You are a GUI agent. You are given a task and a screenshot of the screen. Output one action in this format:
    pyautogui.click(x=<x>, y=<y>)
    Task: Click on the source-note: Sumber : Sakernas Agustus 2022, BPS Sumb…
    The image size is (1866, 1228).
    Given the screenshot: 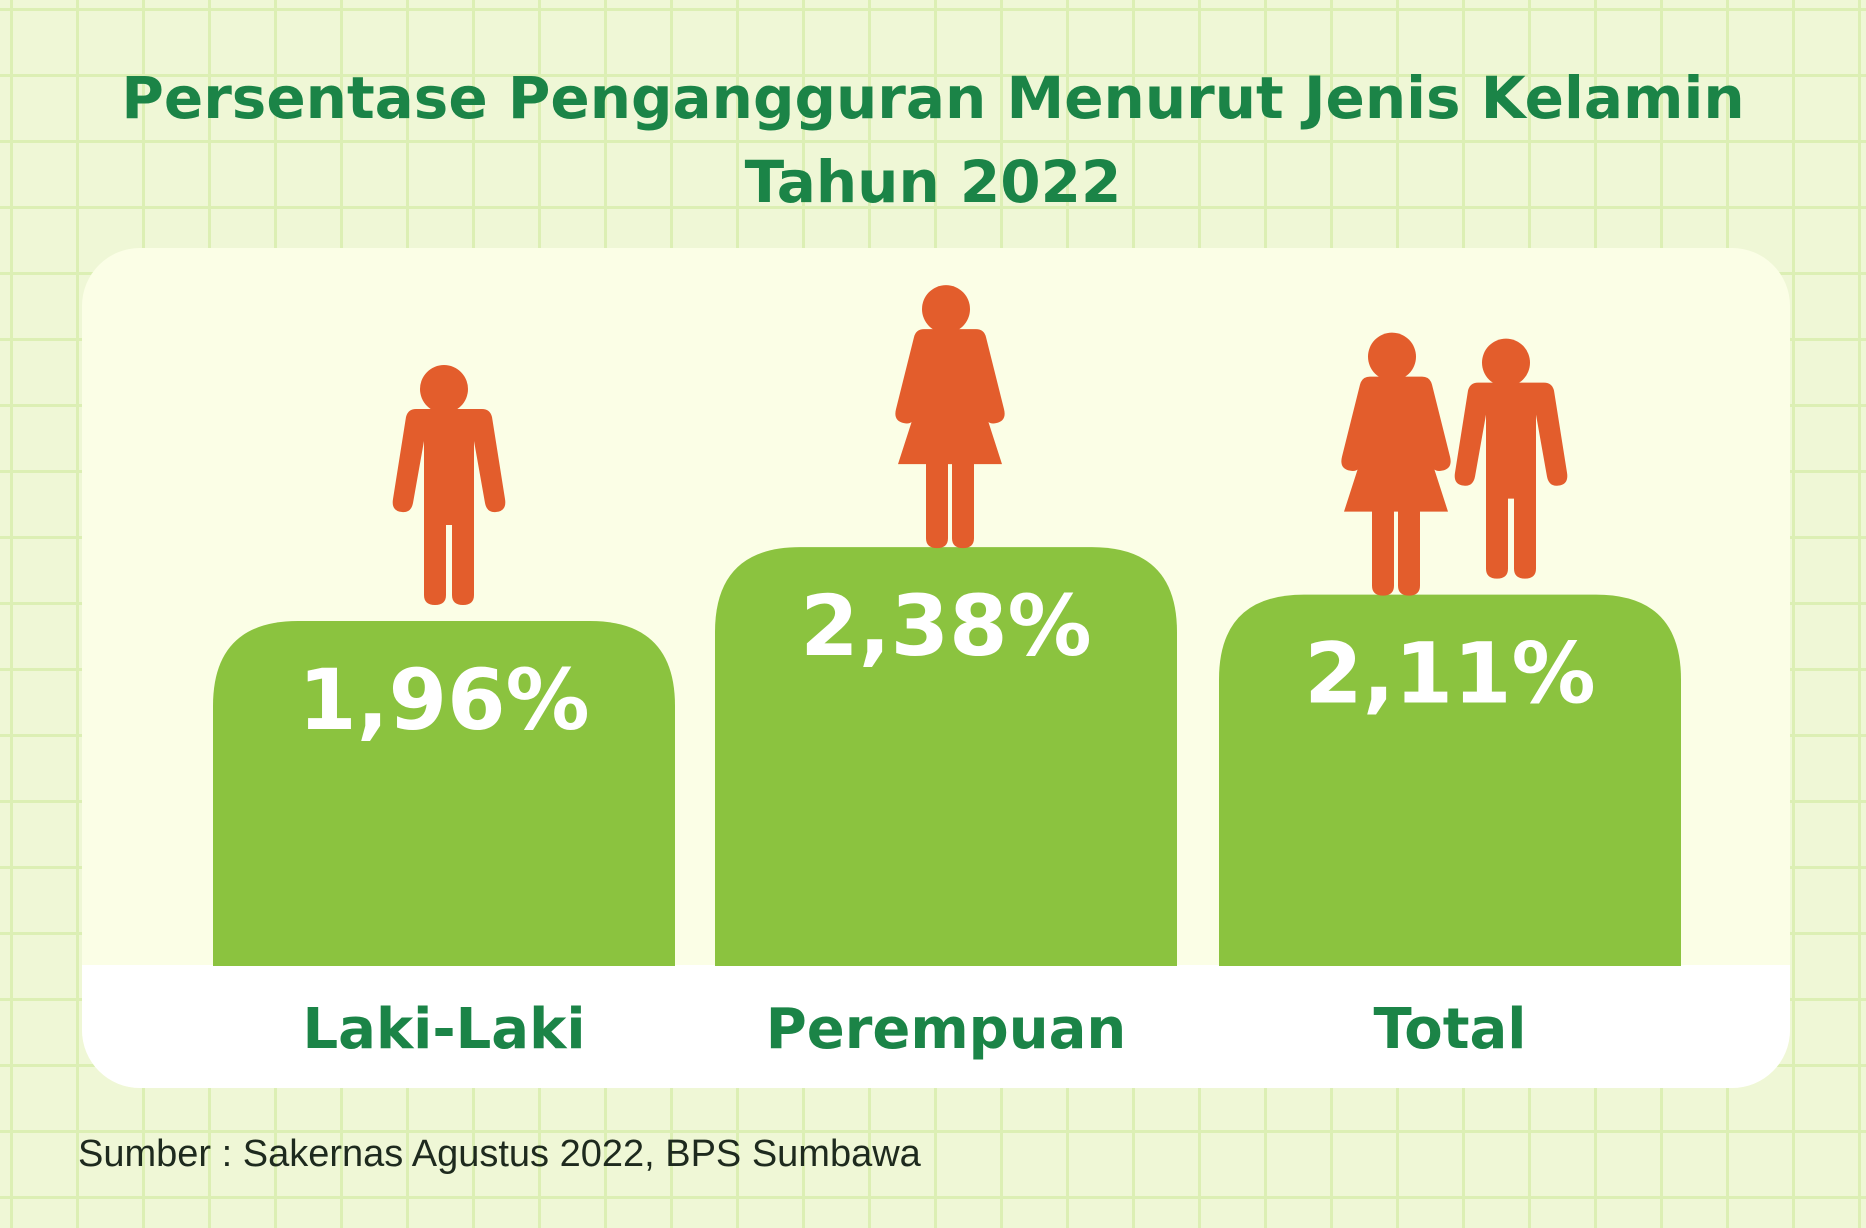 What is the action you would take?
    pyautogui.click(x=499, y=1154)
    